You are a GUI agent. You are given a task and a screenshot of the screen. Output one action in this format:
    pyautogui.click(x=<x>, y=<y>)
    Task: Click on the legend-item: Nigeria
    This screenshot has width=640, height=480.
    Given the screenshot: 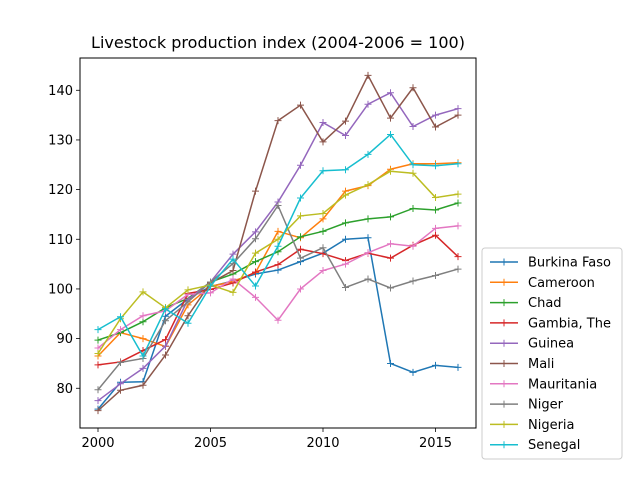 What is the action you would take?
    pyautogui.click(x=532, y=425)
    